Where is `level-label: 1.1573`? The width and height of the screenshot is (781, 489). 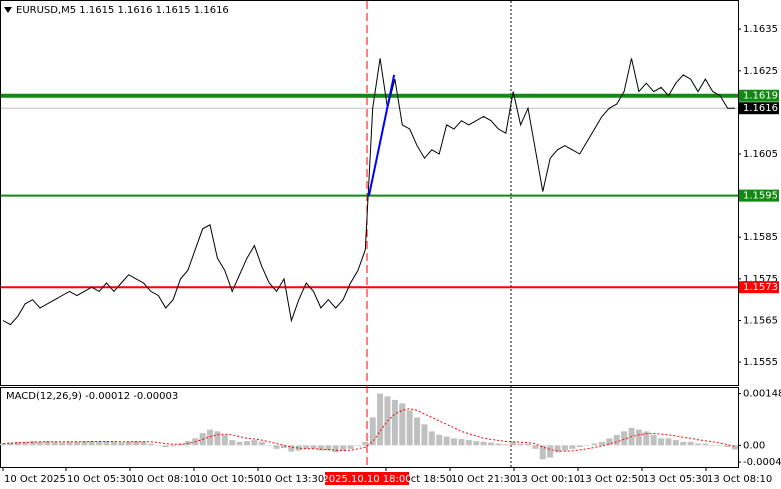
level-label: 1.1573 is located at coordinates (760, 287).